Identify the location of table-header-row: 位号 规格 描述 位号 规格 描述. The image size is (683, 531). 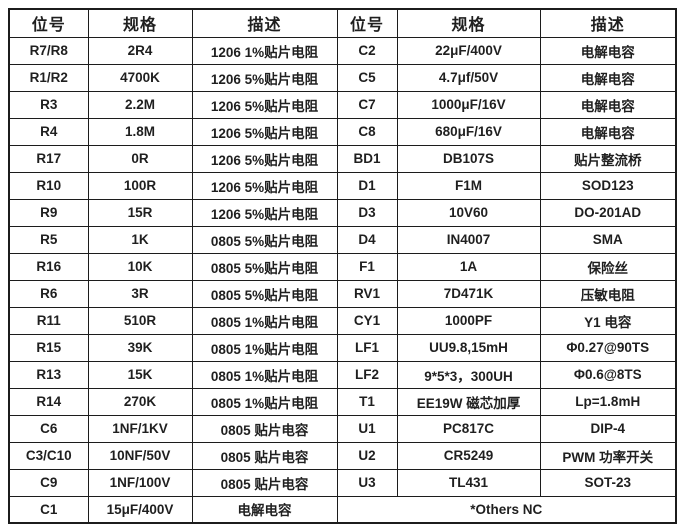
(342, 23).